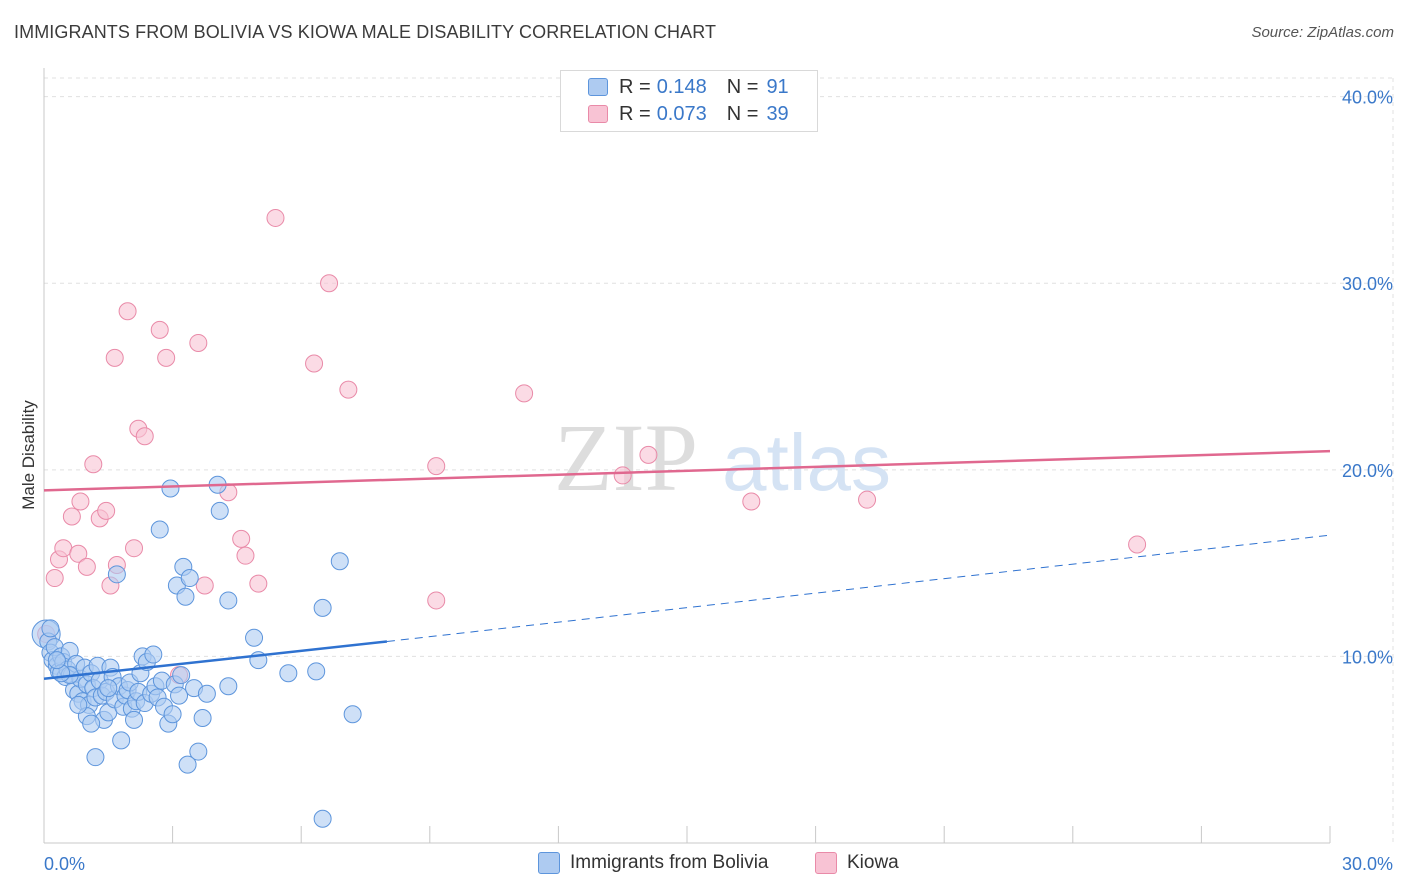 The width and height of the screenshot is (1406, 892). I want to click on source-label: Source: ZipAtlas.com, so click(1322, 32).